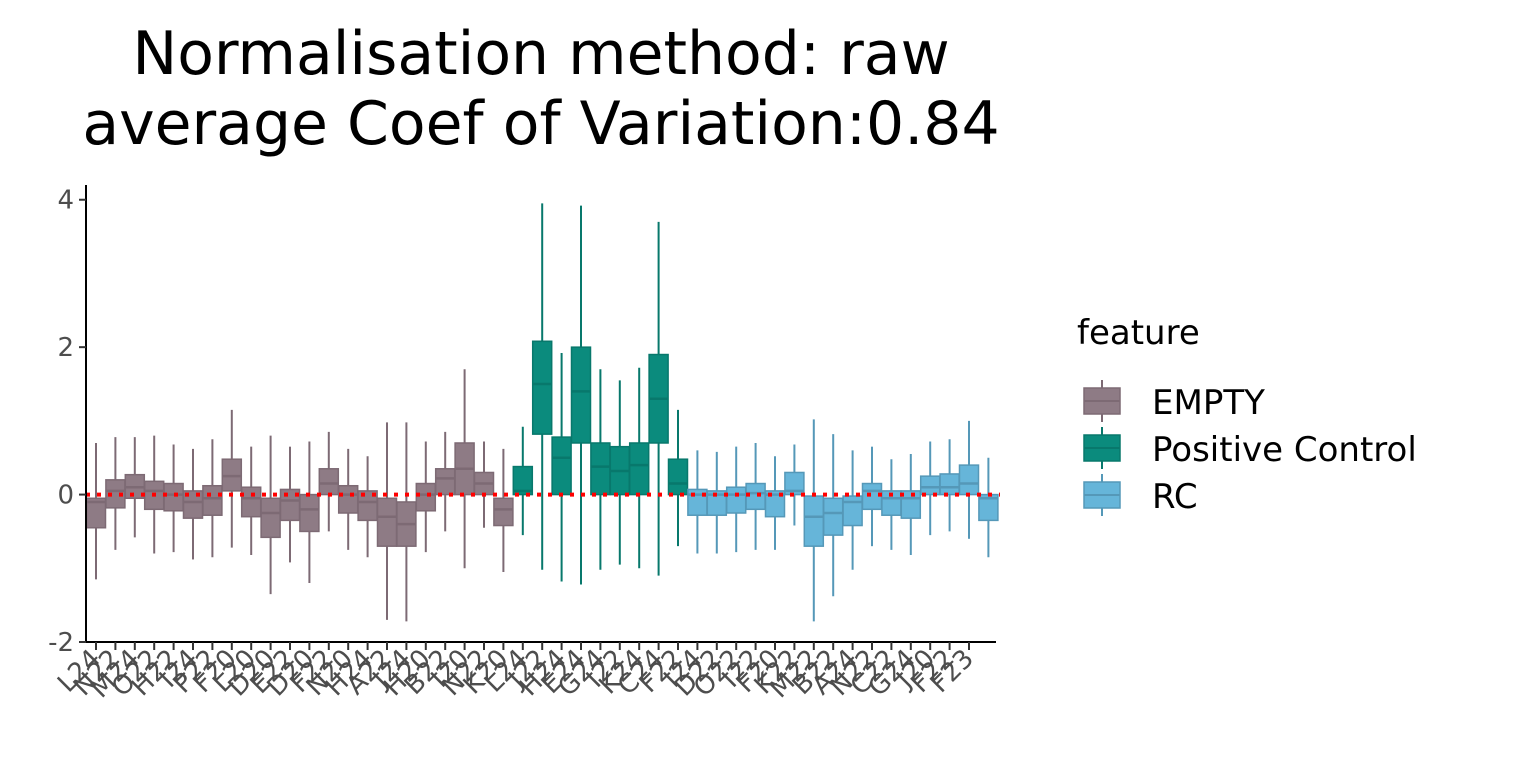 This screenshot has width=1536, height=768. Describe the element at coordinates (1208, 403) in the screenshot. I see `legend-label: EMPTY` at that location.